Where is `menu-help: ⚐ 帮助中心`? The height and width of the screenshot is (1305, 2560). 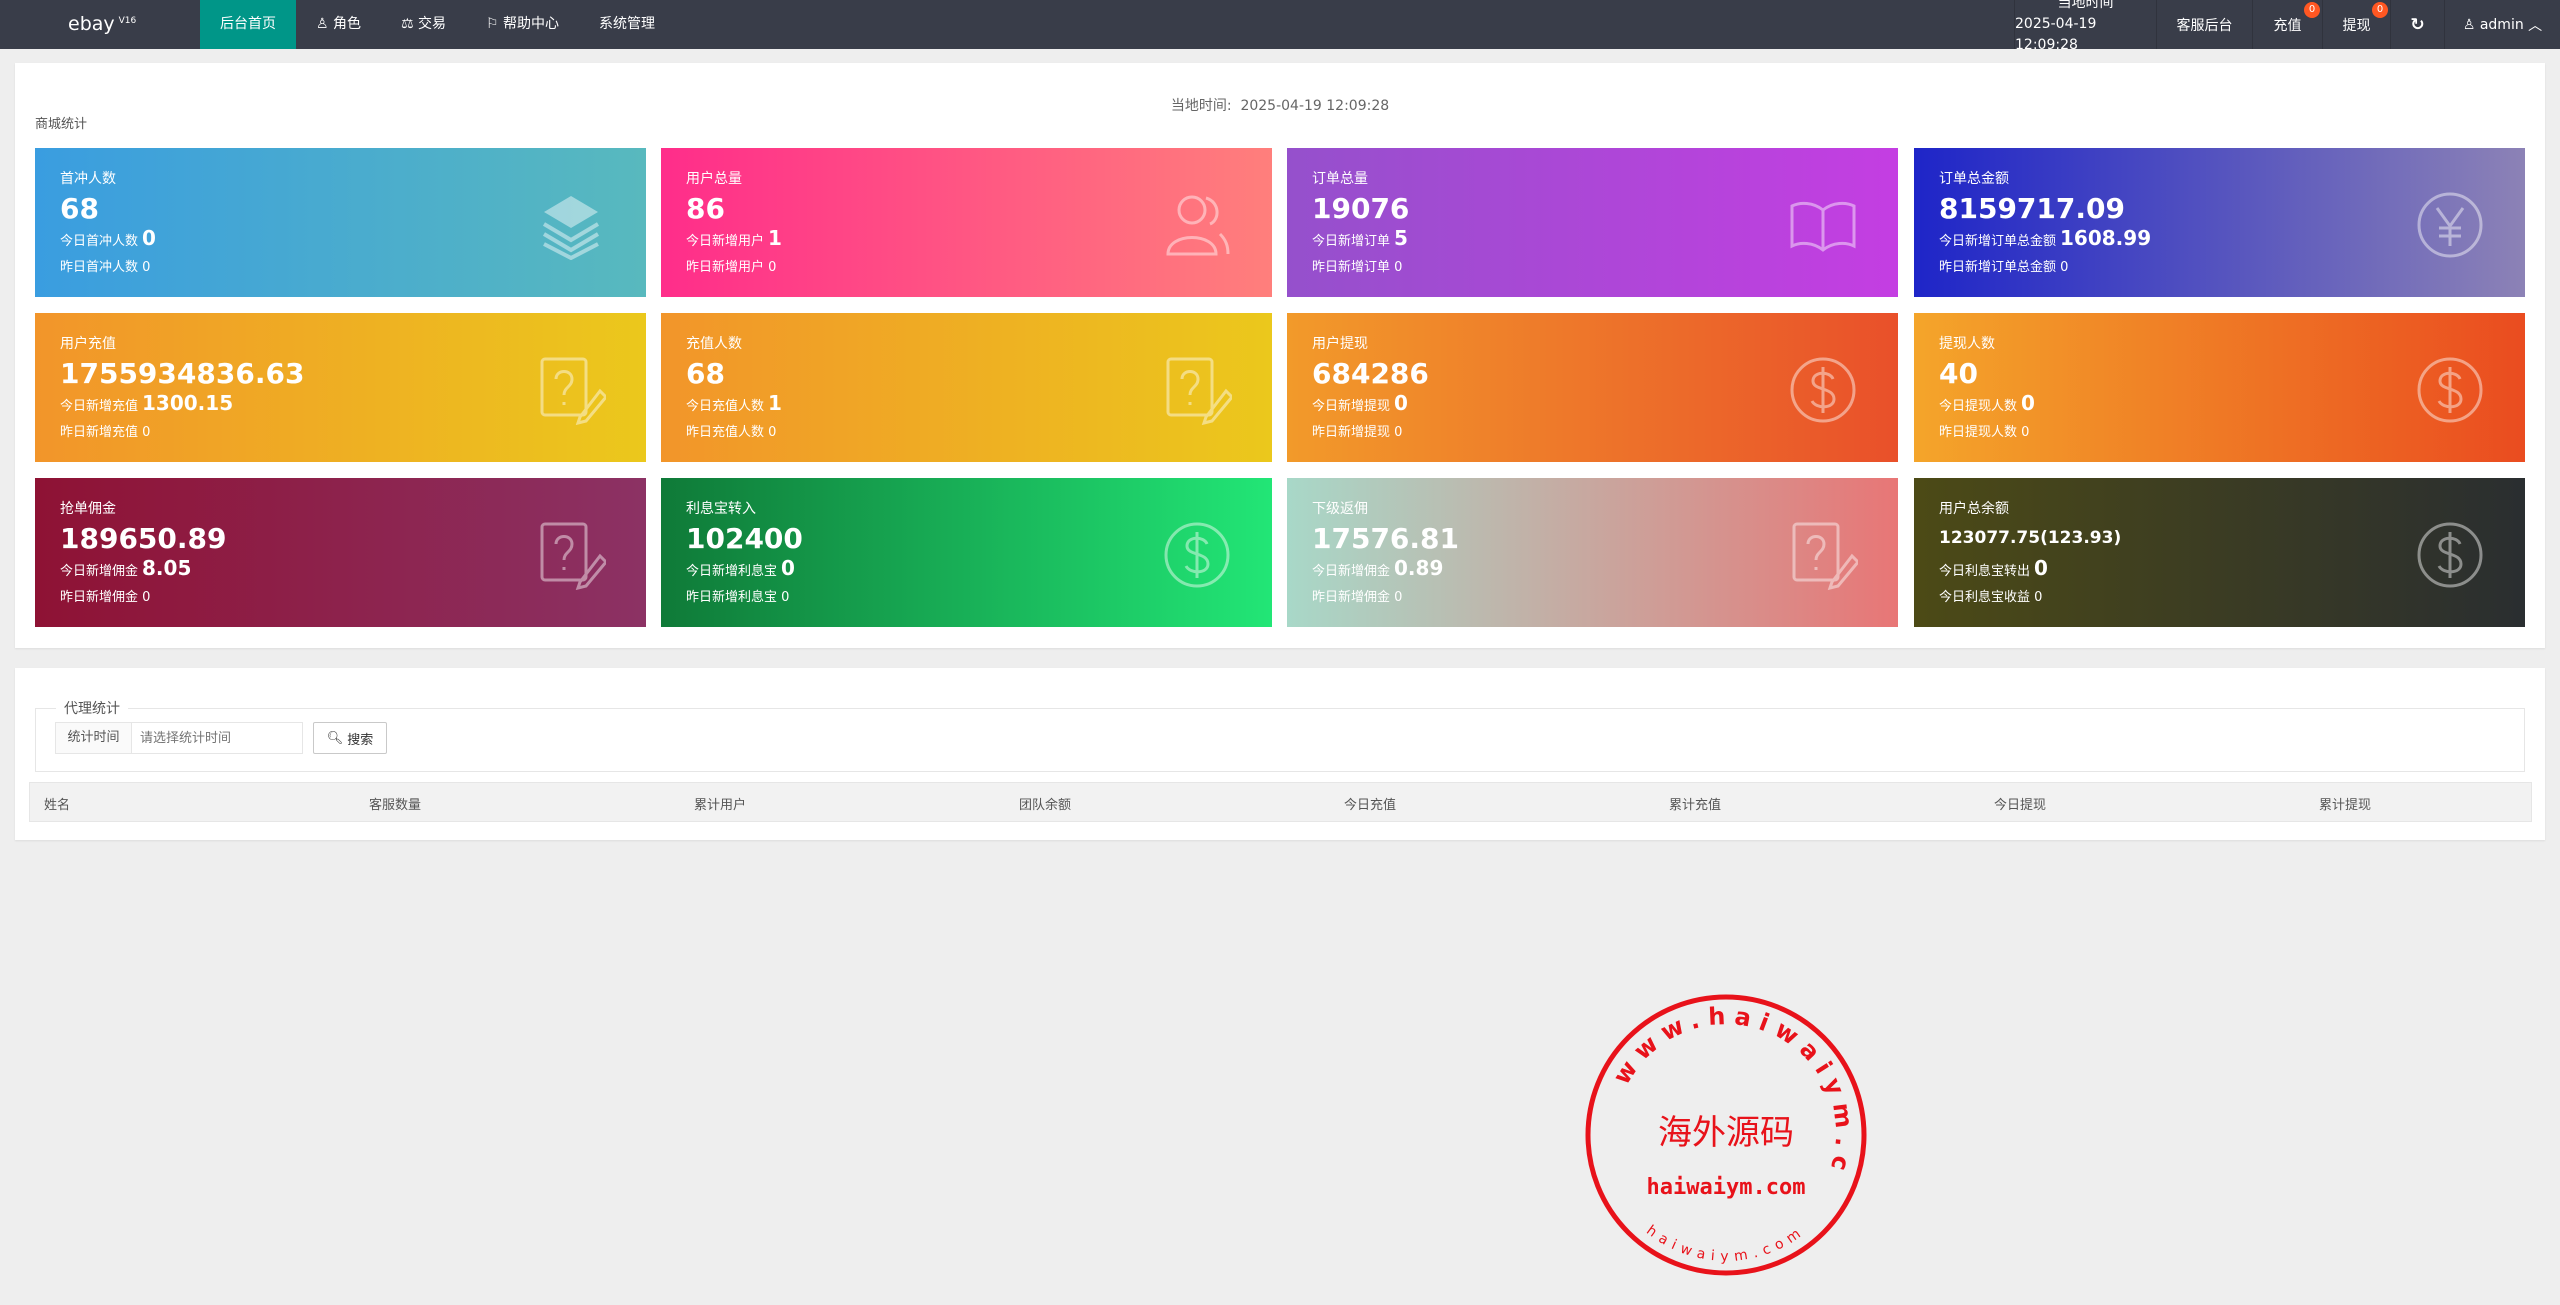 menu-help: ⚐ 帮助中心 is located at coordinates (522, 24).